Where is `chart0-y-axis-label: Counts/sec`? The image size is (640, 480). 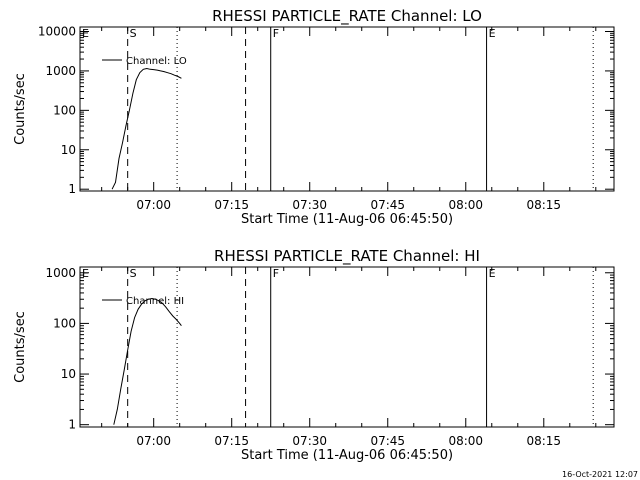 chart0-y-axis-label: Counts/sec is located at coordinates (20, 109).